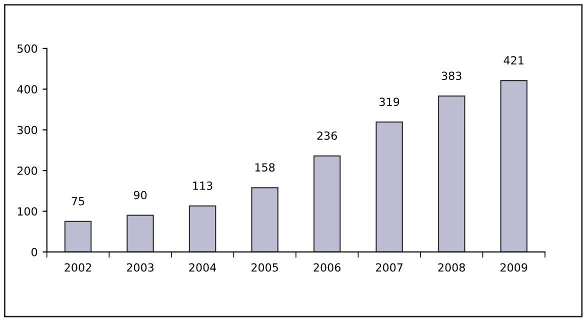  I want to click on data-label: 75, so click(78, 201).